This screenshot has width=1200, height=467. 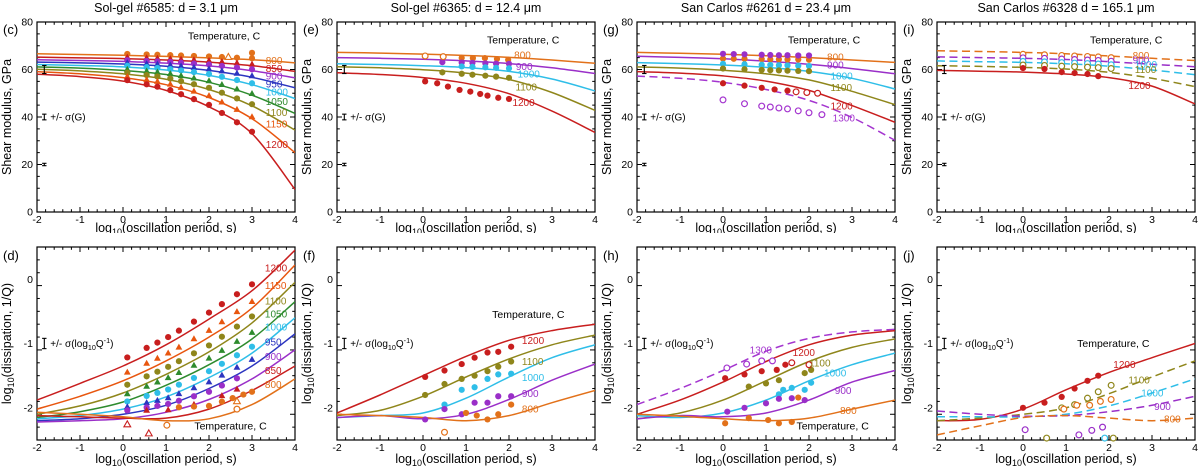 I want to click on temp-label-1000: 1000, so click(x=1152, y=394).